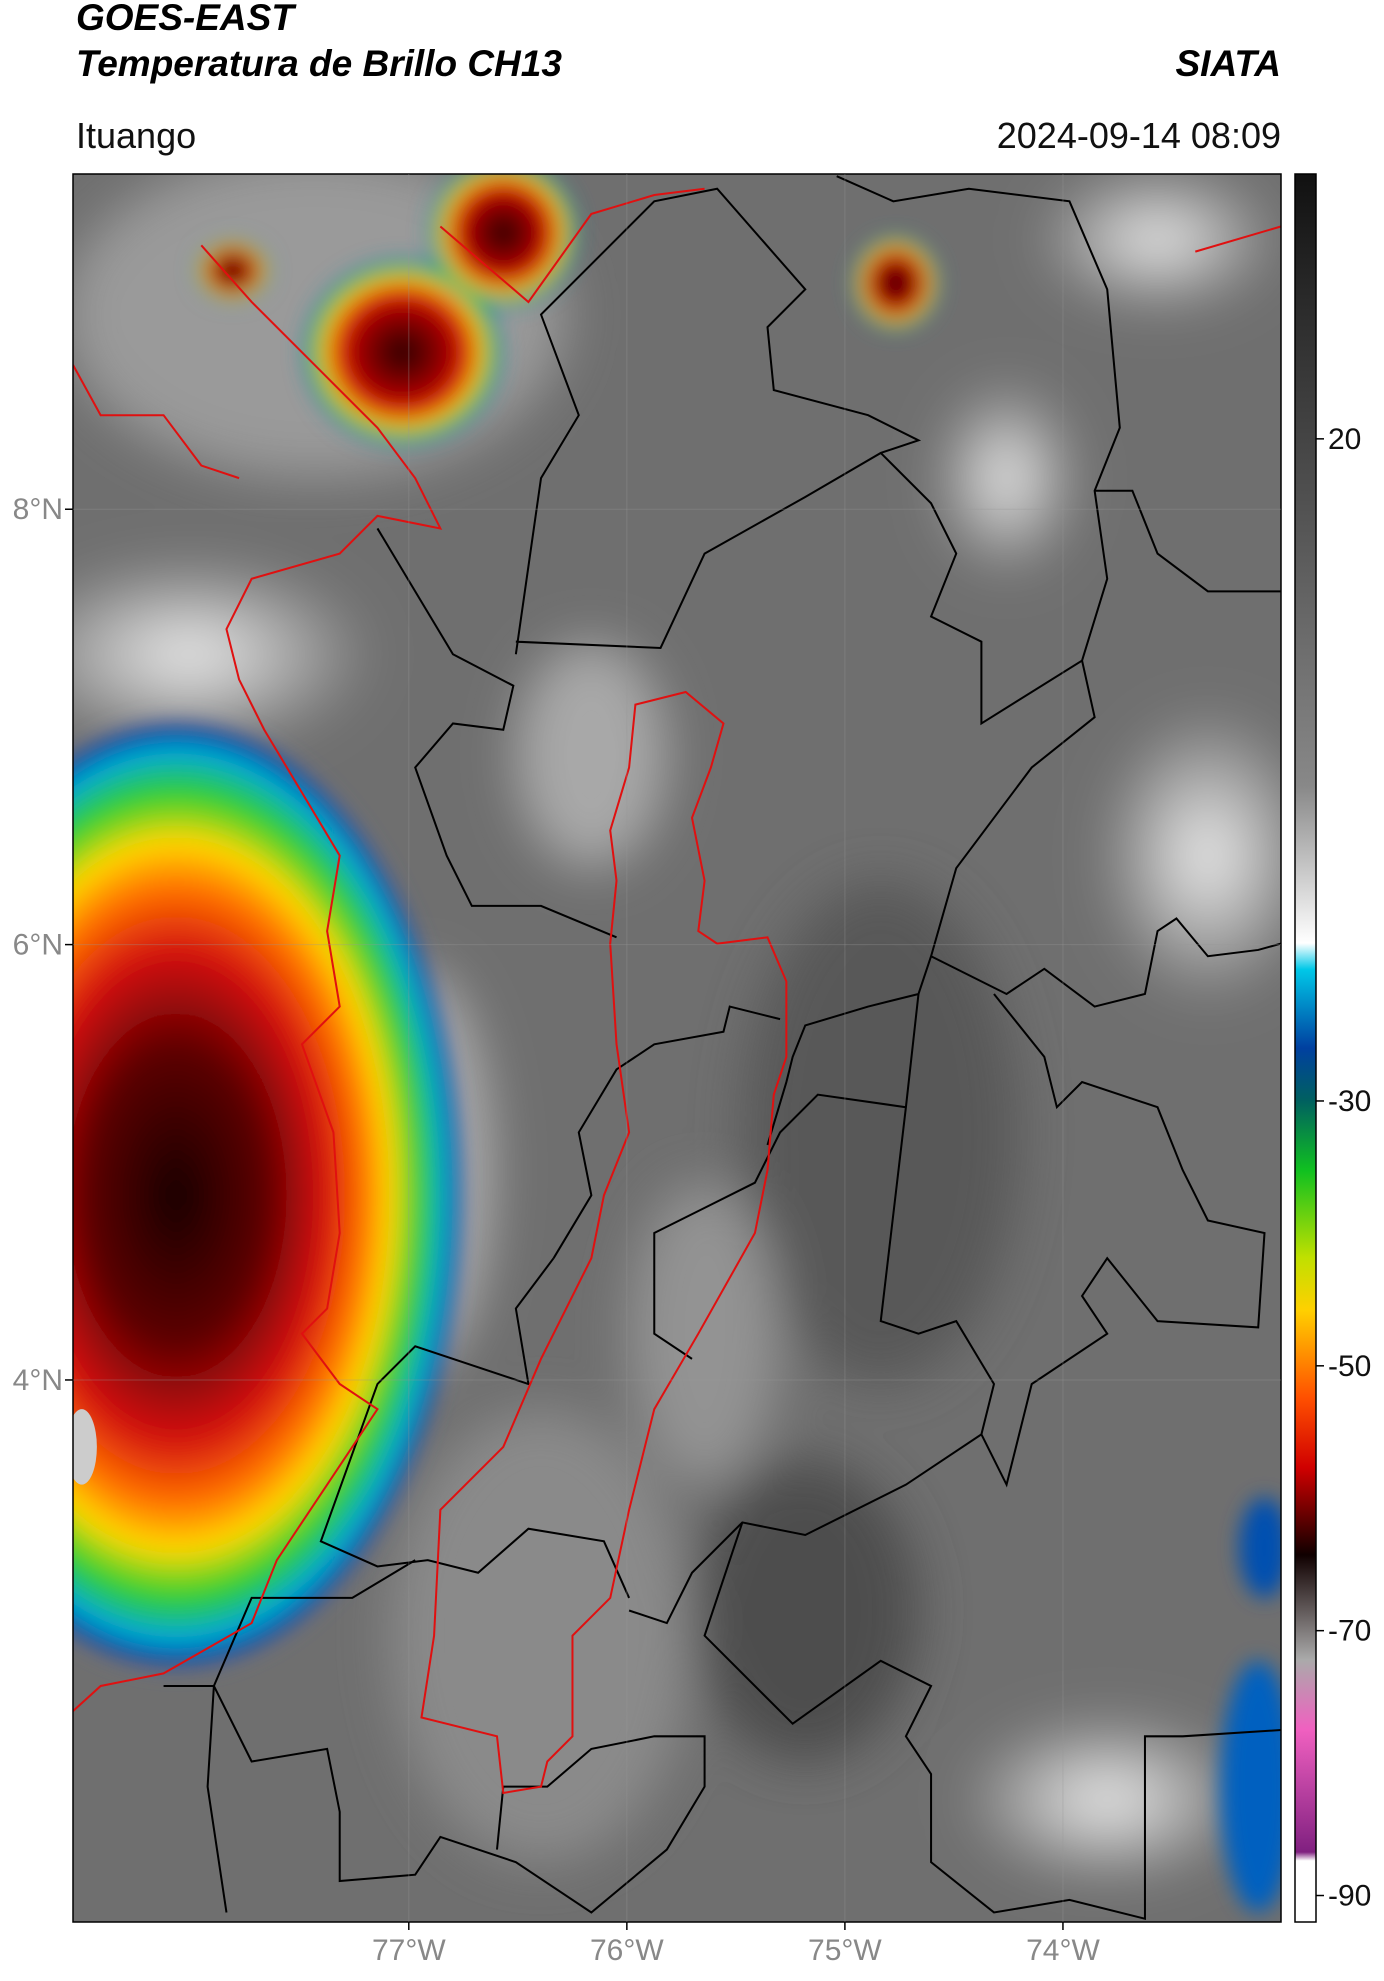 Image resolution: width=1384 pixels, height=1981 pixels. What do you see at coordinates (1139, 135) in the screenshot?
I see `timestamp: 2024-09-14 08:09` at bounding box center [1139, 135].